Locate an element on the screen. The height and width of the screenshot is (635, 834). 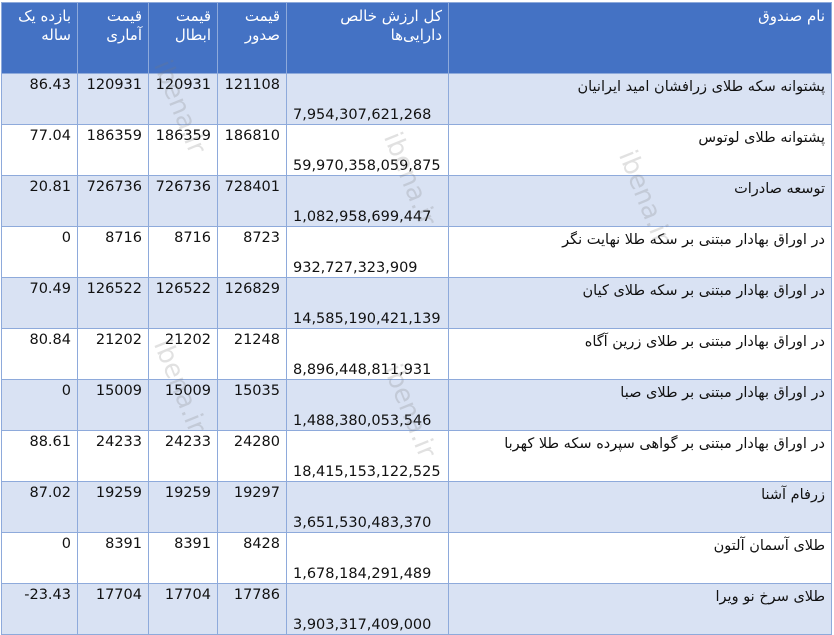
cell-annual-return: 70.49 is located at coordinates (39, 303).